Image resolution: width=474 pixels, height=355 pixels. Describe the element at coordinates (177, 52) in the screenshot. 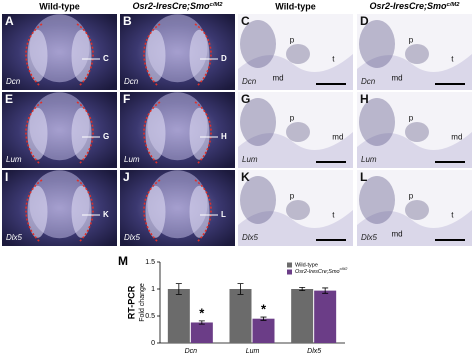

I see `image-panel: D B Dcn` at that location.